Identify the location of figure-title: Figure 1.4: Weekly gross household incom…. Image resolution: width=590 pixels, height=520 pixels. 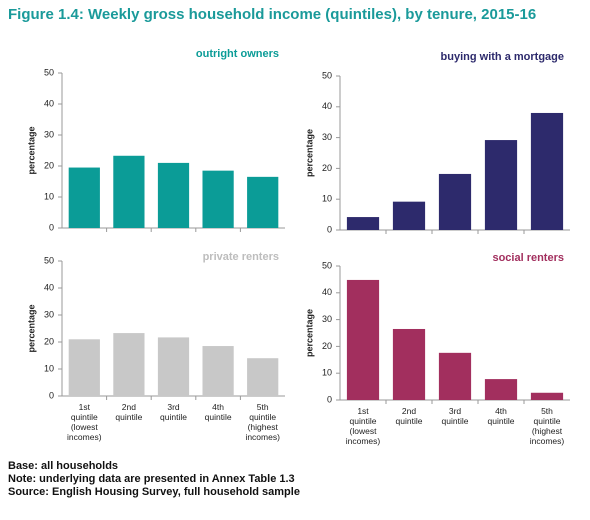
(272, 14).